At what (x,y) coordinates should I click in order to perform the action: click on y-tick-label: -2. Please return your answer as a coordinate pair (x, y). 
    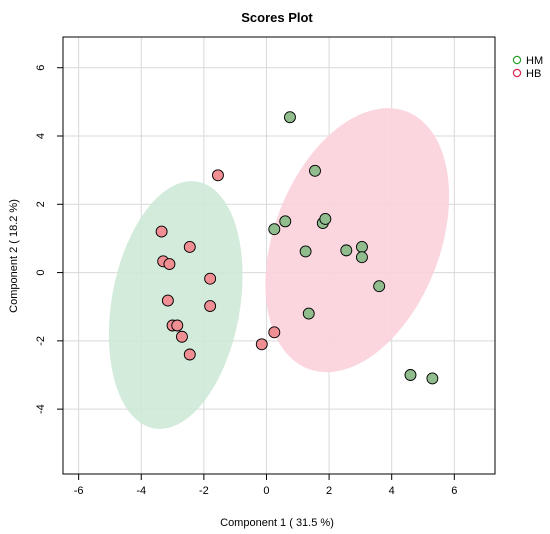
    Looking at the image, I should click on (41, 341).